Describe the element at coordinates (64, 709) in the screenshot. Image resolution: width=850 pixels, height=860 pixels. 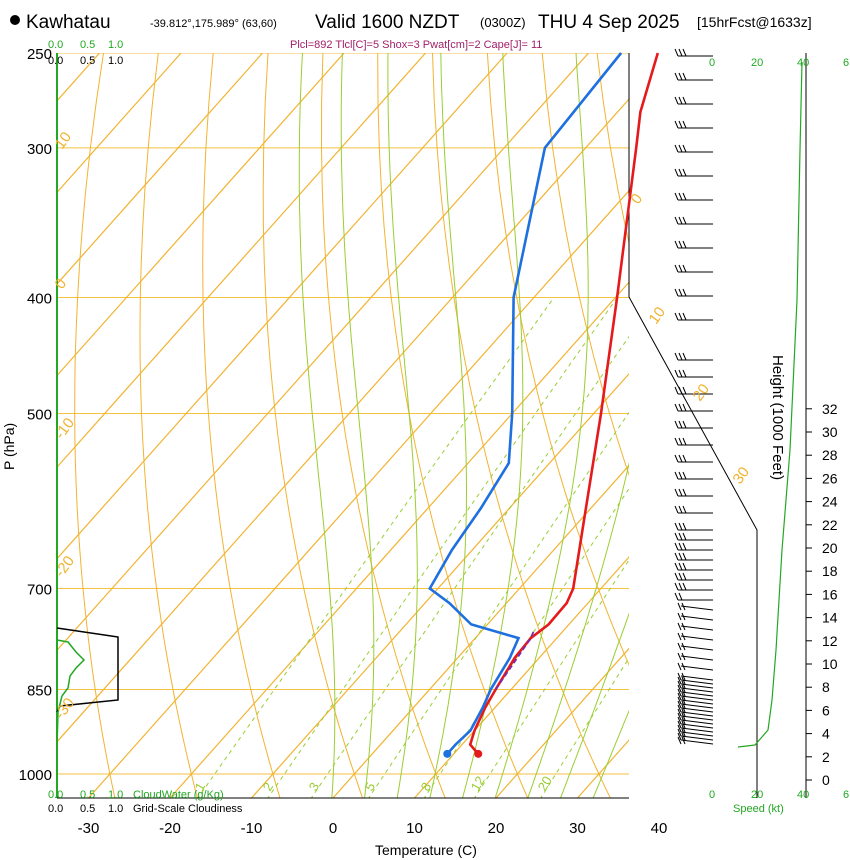
I see `isotherm-label: -30` at that location.